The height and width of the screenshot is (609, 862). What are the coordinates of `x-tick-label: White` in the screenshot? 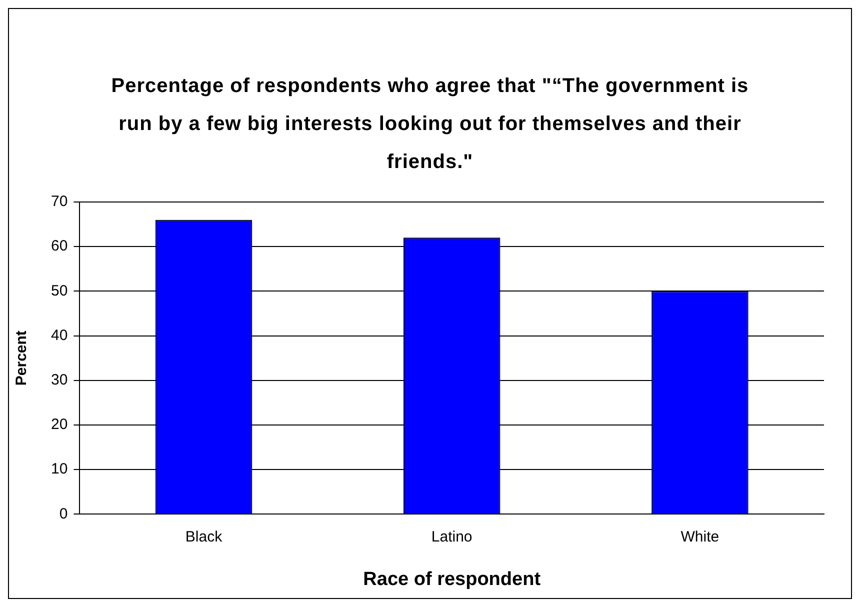 It's located at (700, 537).